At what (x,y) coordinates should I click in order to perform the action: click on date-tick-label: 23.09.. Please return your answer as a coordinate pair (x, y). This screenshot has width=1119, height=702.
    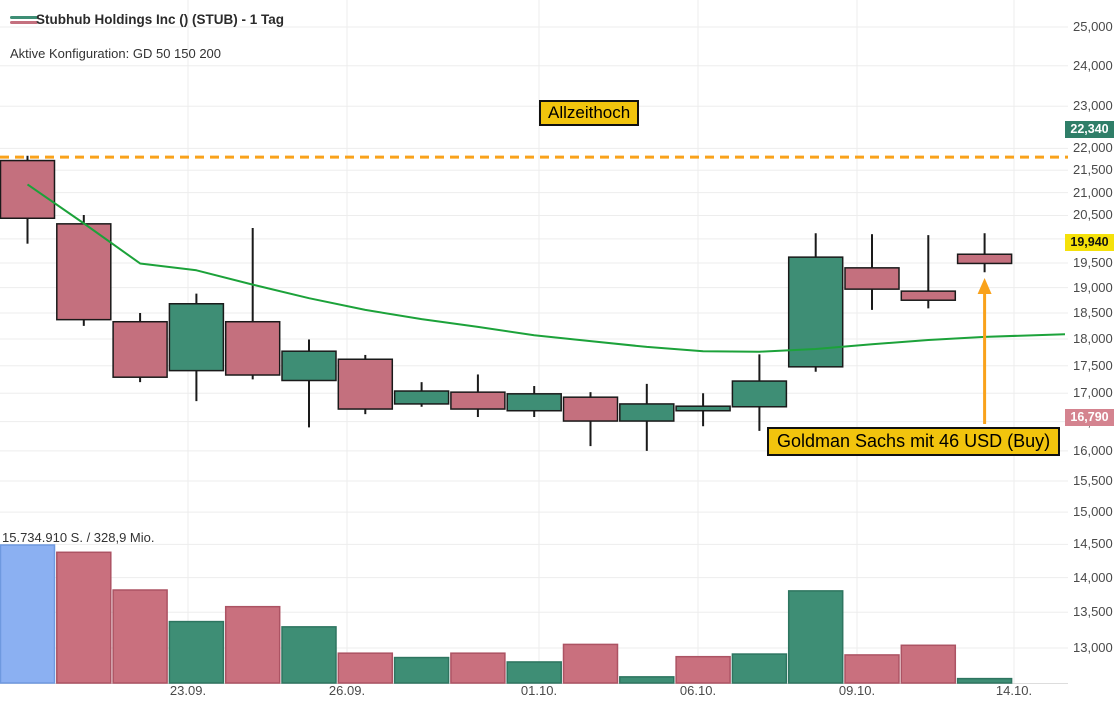
    Looking at the image, I should click on (188, 690).